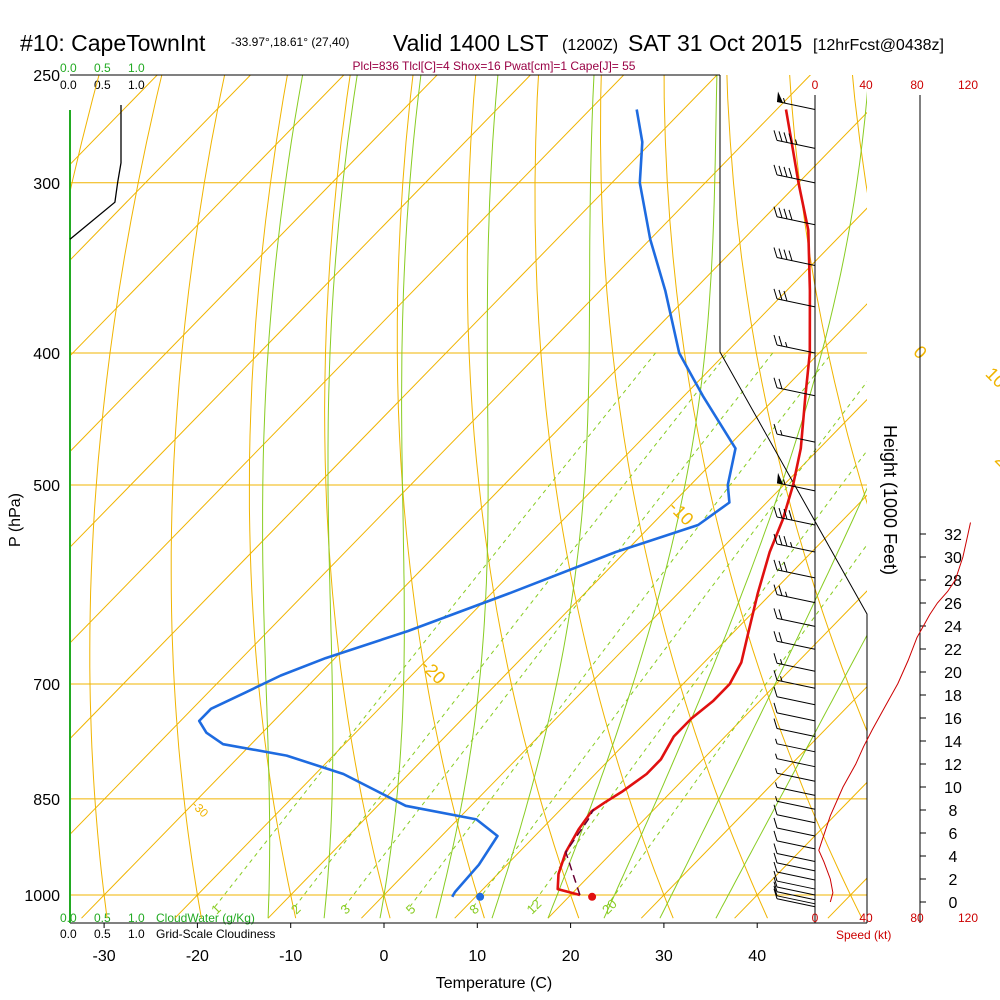  I want to click on bottom-cloudiness-label: 1.0, so click(136, 934).